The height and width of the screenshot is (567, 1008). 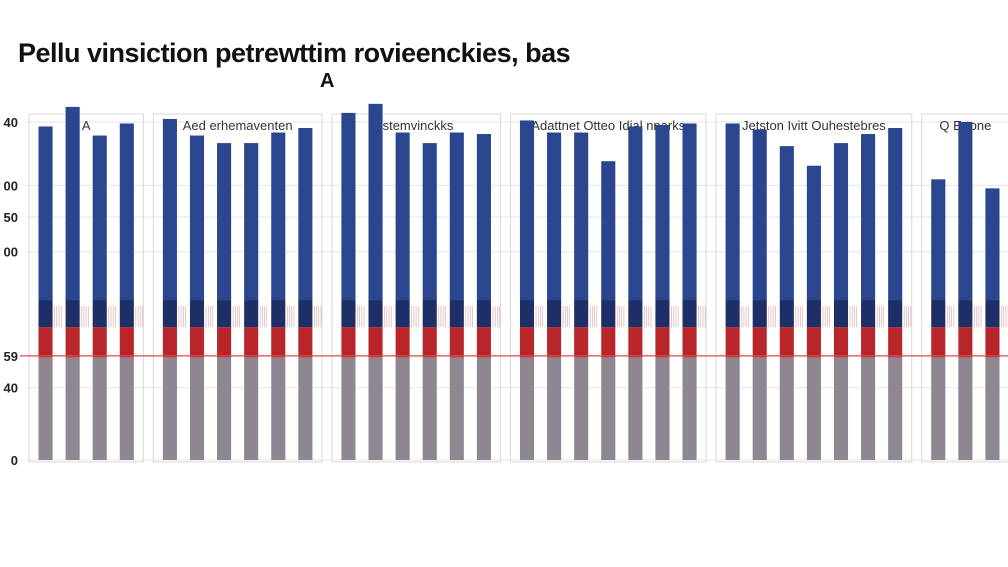 What do you see at coordinates (608, 288) in the screenshot?
I see `panel: Adattnet Otteo Idial nnarks` at bounding box center [608, 288].